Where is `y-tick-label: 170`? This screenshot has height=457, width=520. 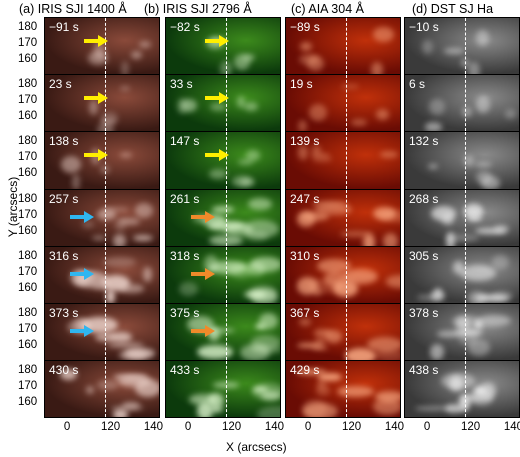
y-tick-label: 170 is located at coordinates (28, 100).